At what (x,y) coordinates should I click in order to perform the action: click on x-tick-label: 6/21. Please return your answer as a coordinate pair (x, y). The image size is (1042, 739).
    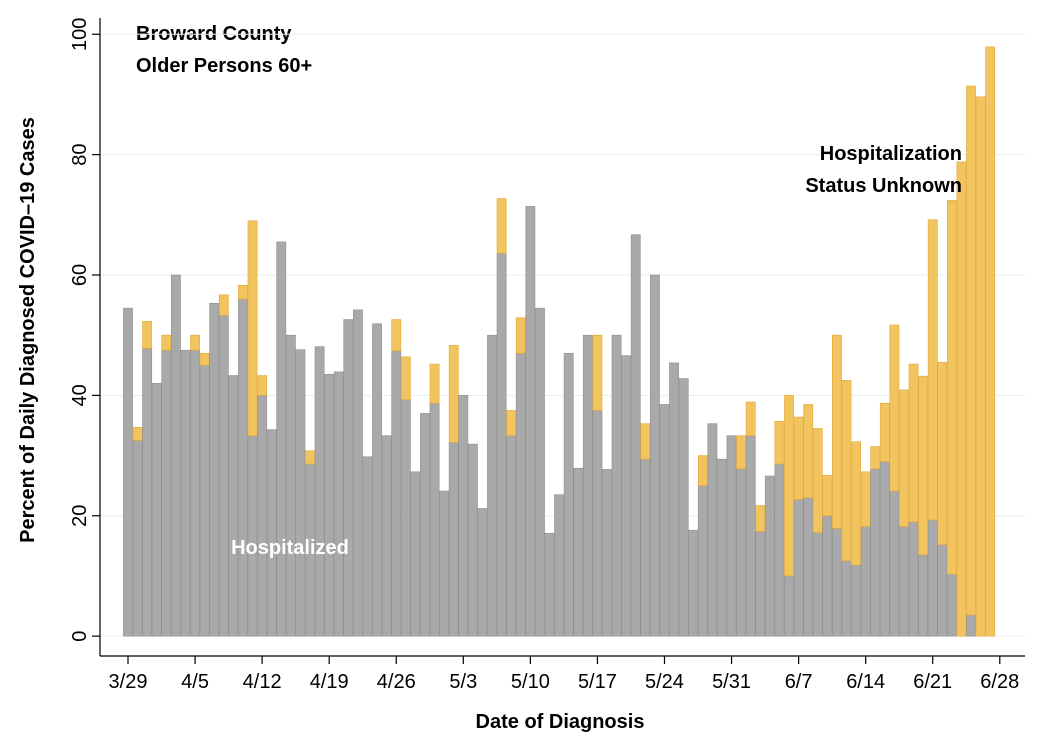
    Looking at the image, I should click on (932, 682).